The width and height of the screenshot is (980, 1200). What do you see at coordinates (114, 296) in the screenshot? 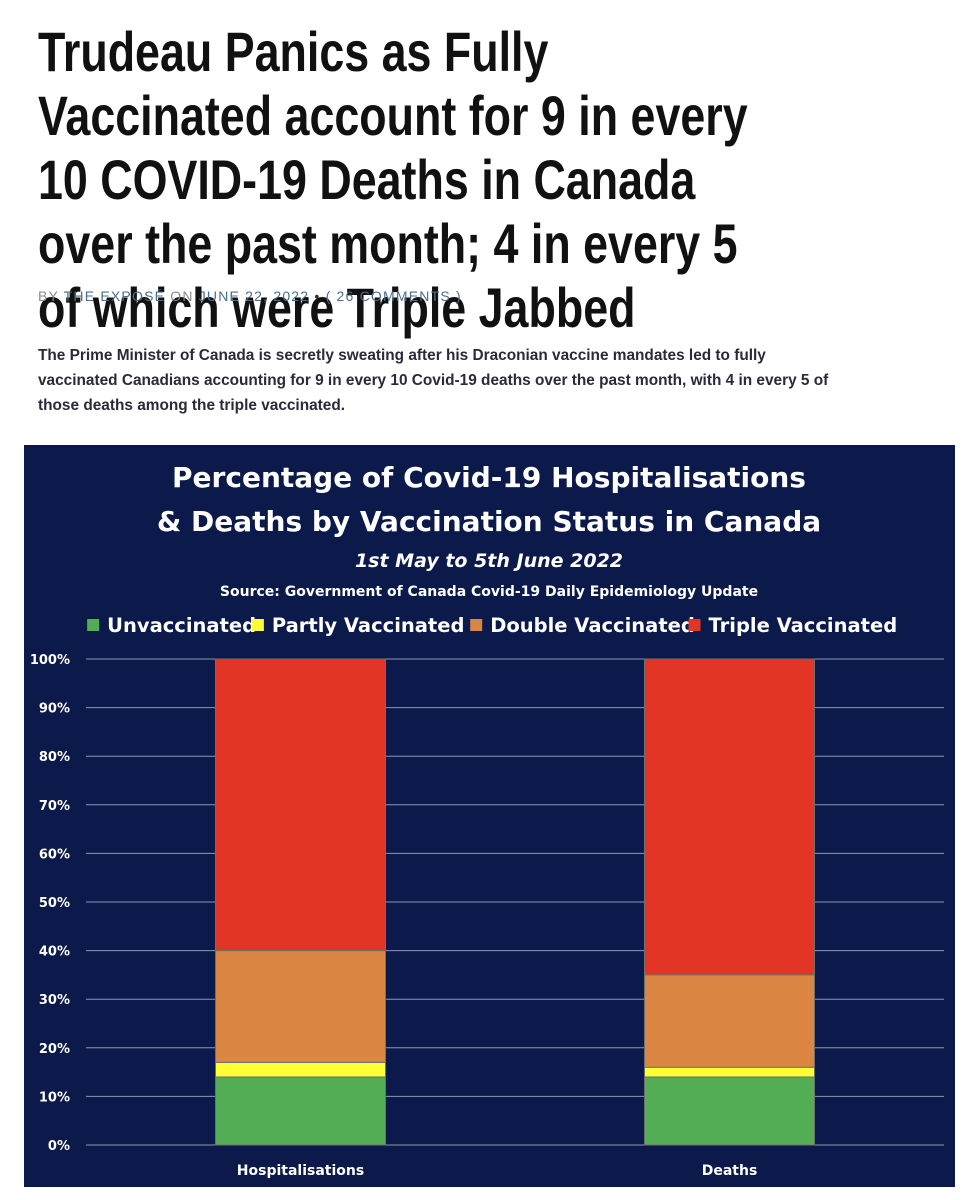
I see `author-link: THE EXPOSÉ` at bounding box center [114, 296].